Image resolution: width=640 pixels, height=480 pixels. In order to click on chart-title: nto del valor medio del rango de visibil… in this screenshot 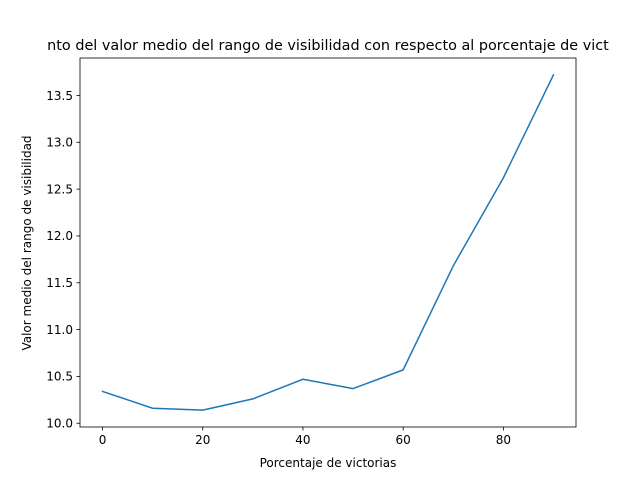, I will do `click(328, 46)`.